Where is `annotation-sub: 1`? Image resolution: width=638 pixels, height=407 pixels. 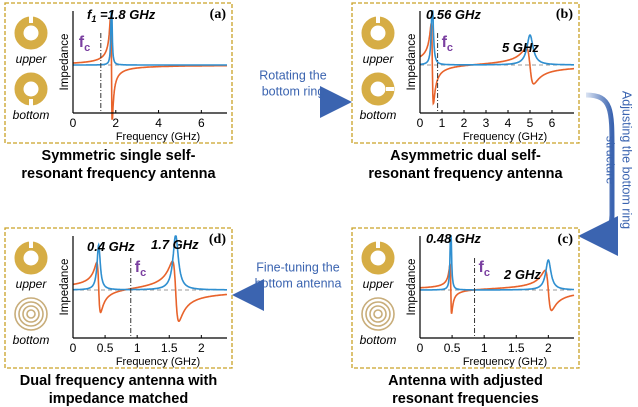 annotation-sub: 1 is located at coordinates (93, 19).